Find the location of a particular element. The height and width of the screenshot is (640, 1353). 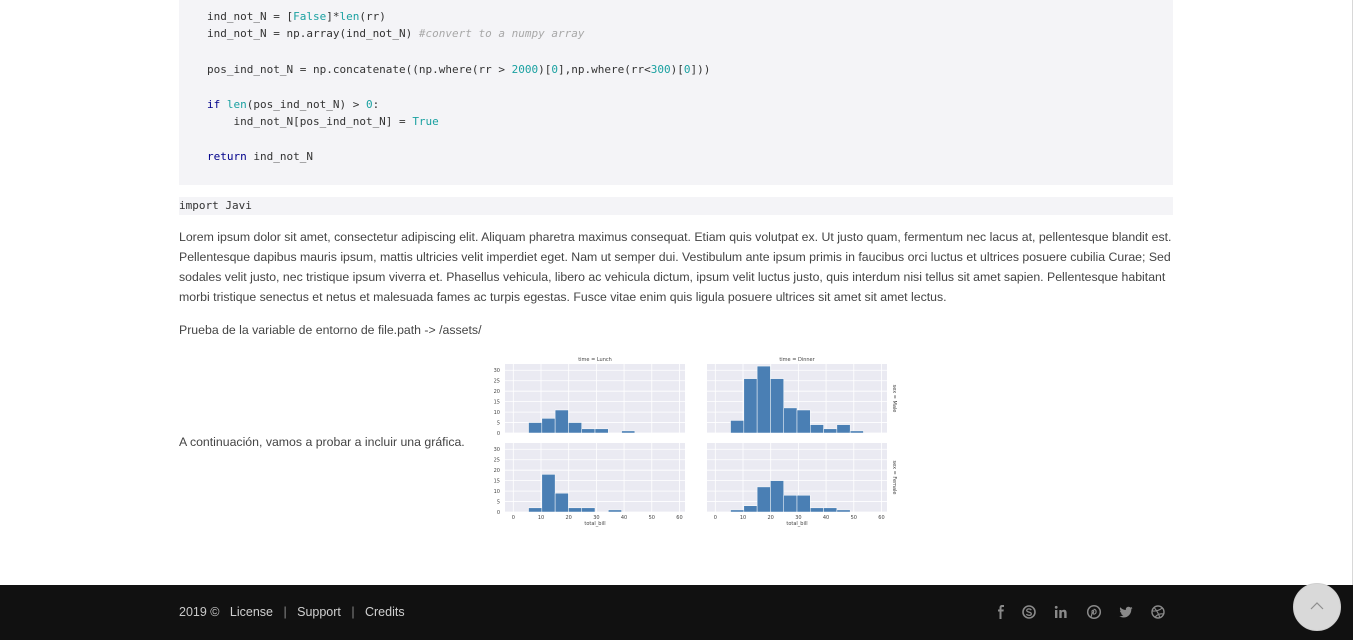

support-link: Support is located at coordinates (319, 612).